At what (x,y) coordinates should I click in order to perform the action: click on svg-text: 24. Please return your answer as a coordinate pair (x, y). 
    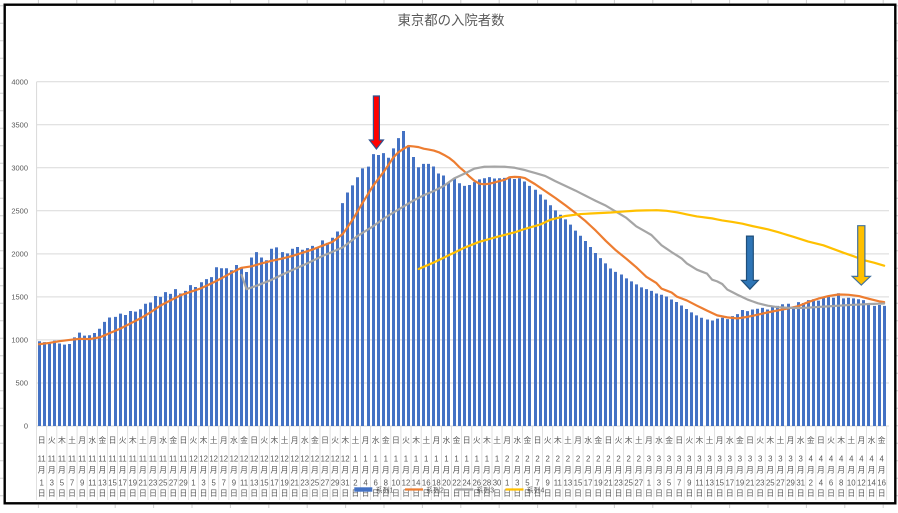
    Looking at the image, I should click on (466, 483).